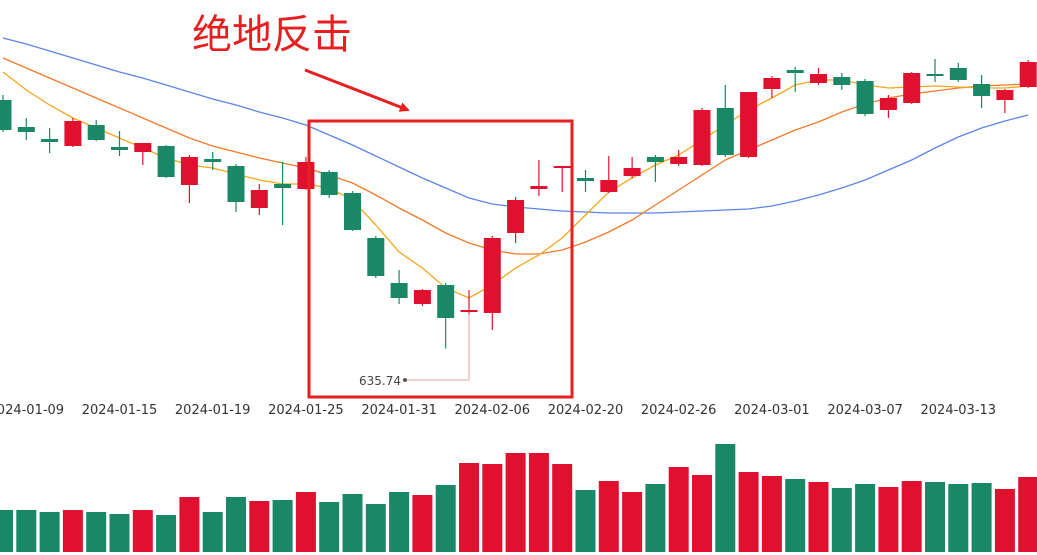 The image size is (1037, 555). What do you see at coordinates (440, 259) in the screenshot?
I see `highlight-box` at bounding box center [440, 259].